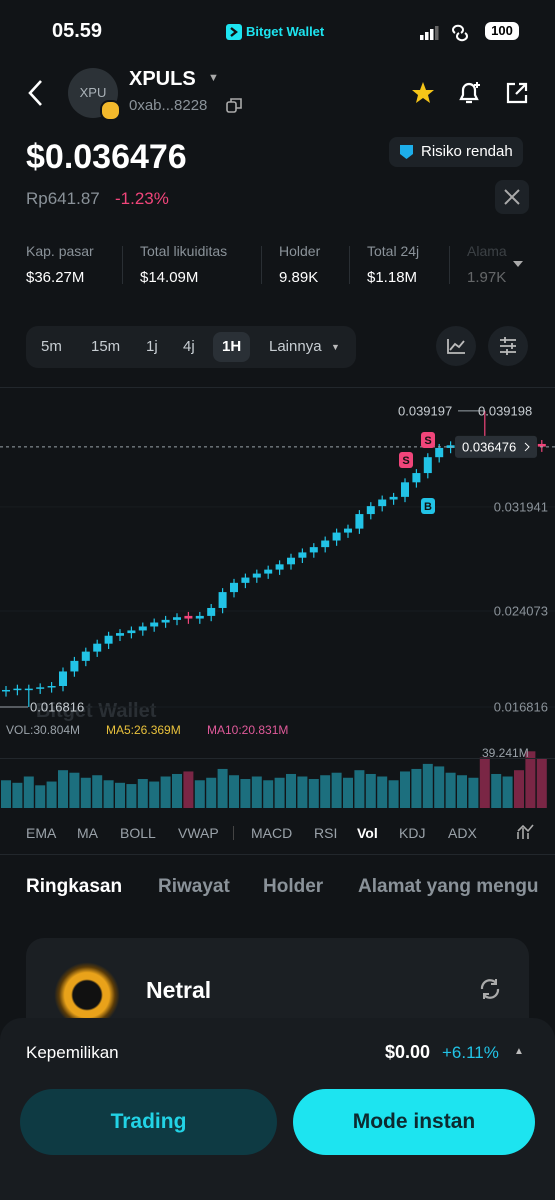 This screenshot has width=555, height=1200. I want to click on ma5-label: MA5:26.369M, so click(143, 730).